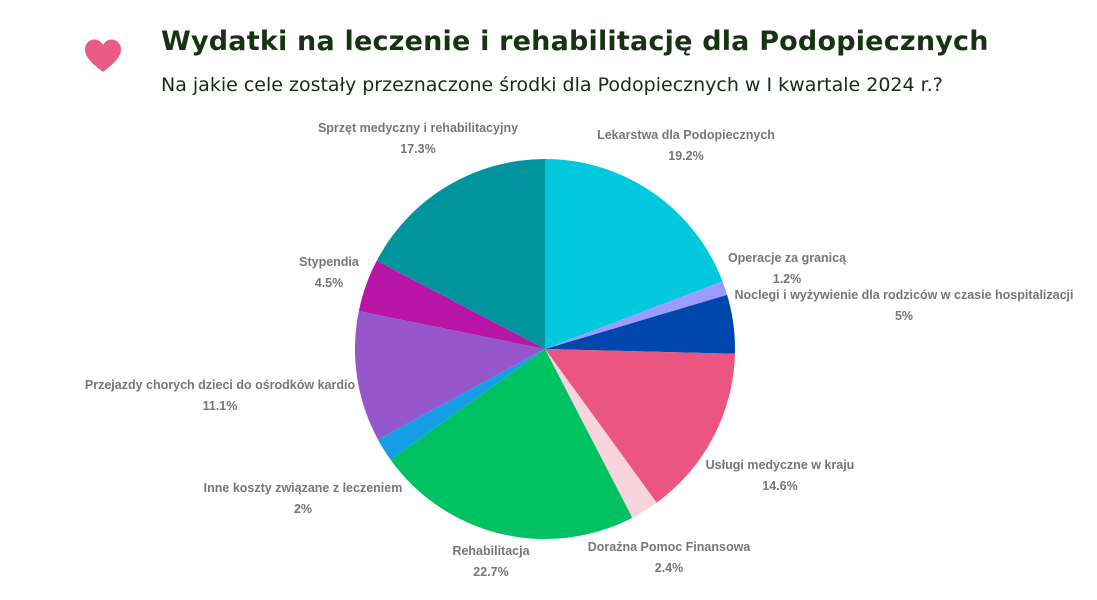  I want to click on slice-label: Stypendia, so click(329, 262).